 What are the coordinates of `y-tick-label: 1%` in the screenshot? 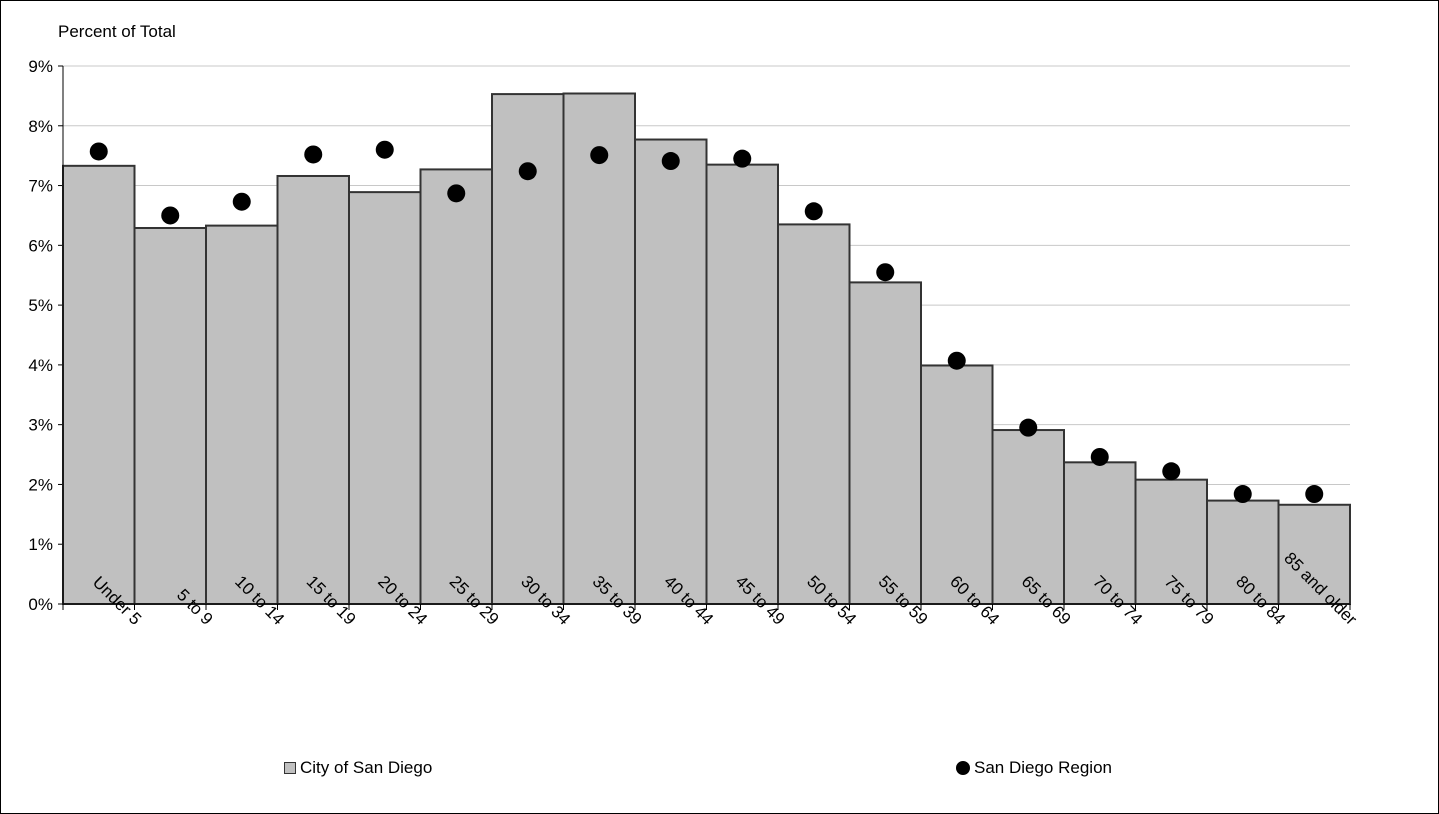 It's located at (40, 544).